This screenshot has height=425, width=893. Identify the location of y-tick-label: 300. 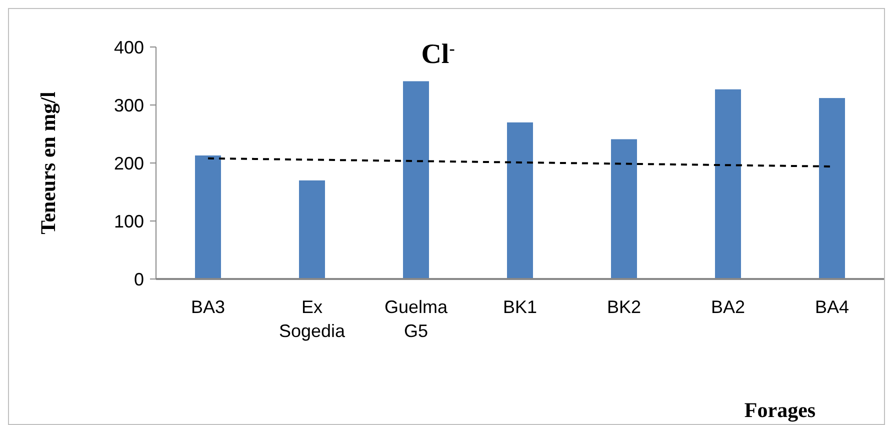
(129, 105).